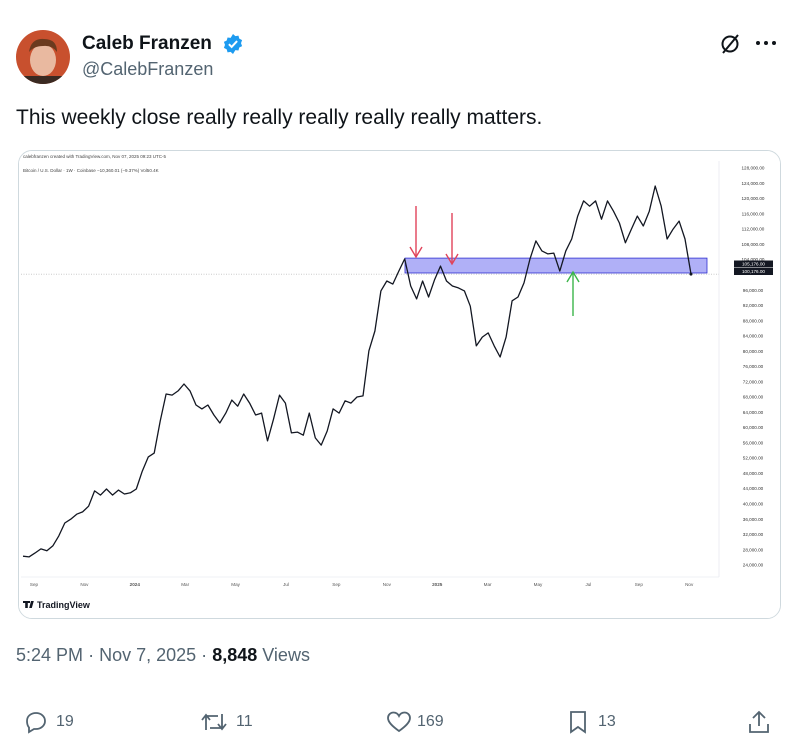 Image resolution: width=799 pixels, height=748 pixels. Describe the element at coordinates (753, 503) in the screenshot. I see `y-tick-label: 40,000.00` at that location.